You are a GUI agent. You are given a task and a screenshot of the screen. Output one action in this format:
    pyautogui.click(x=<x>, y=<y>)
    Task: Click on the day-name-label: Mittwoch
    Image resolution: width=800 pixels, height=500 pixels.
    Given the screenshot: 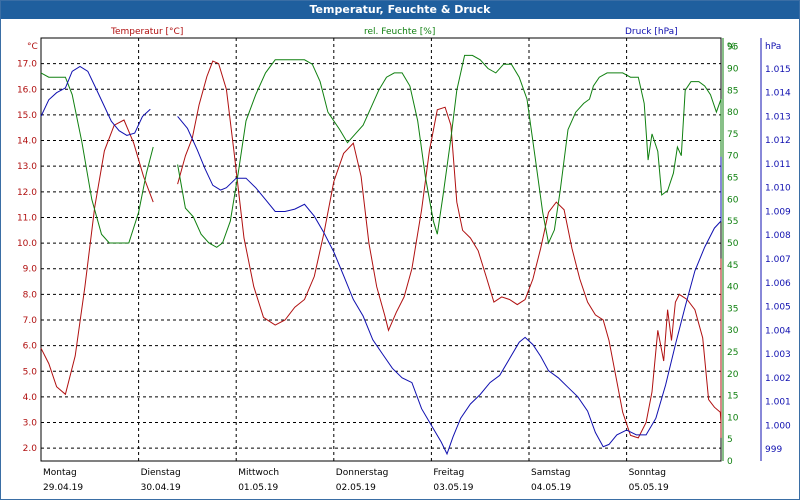 What is the action you would take?
    pyautogui.click(x=258, y=473)
    